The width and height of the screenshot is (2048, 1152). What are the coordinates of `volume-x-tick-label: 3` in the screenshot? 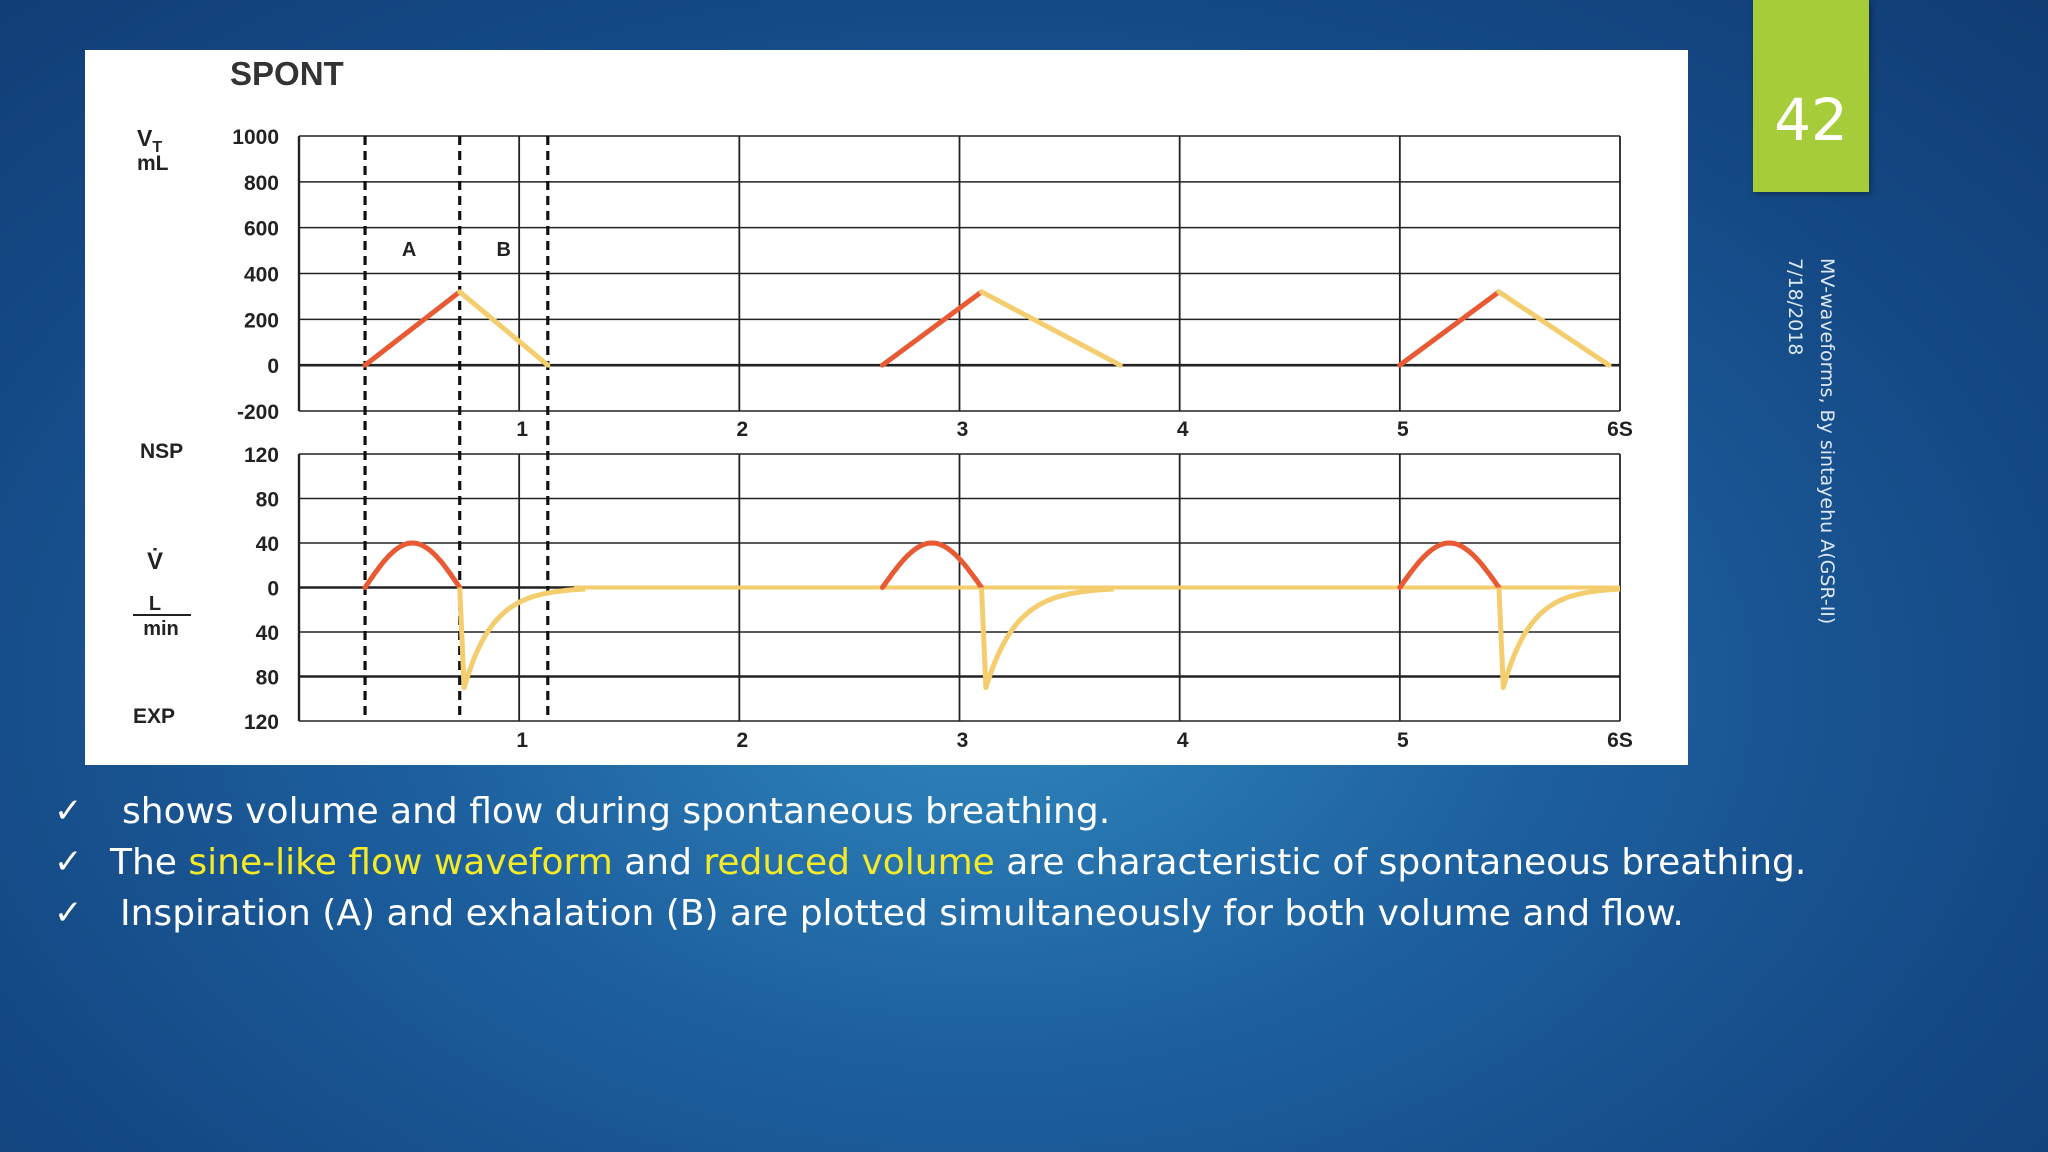 It's located at (963, 429).